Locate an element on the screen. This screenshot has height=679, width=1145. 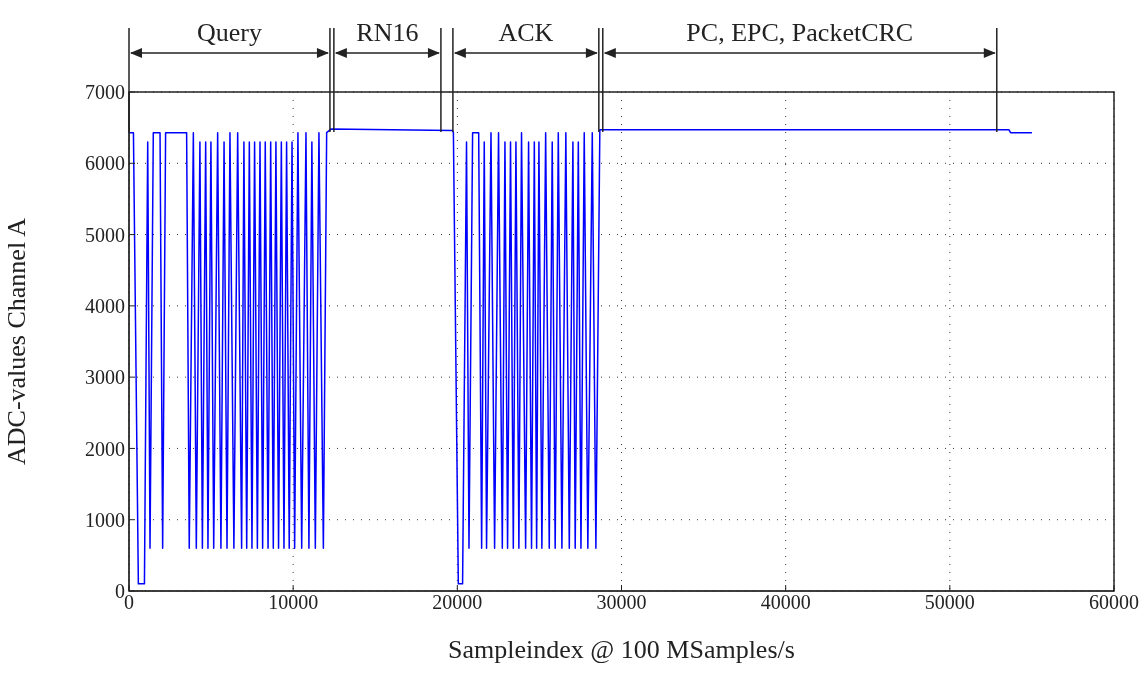
y-tick-label: 1000 is located at coordinates (105, 519).